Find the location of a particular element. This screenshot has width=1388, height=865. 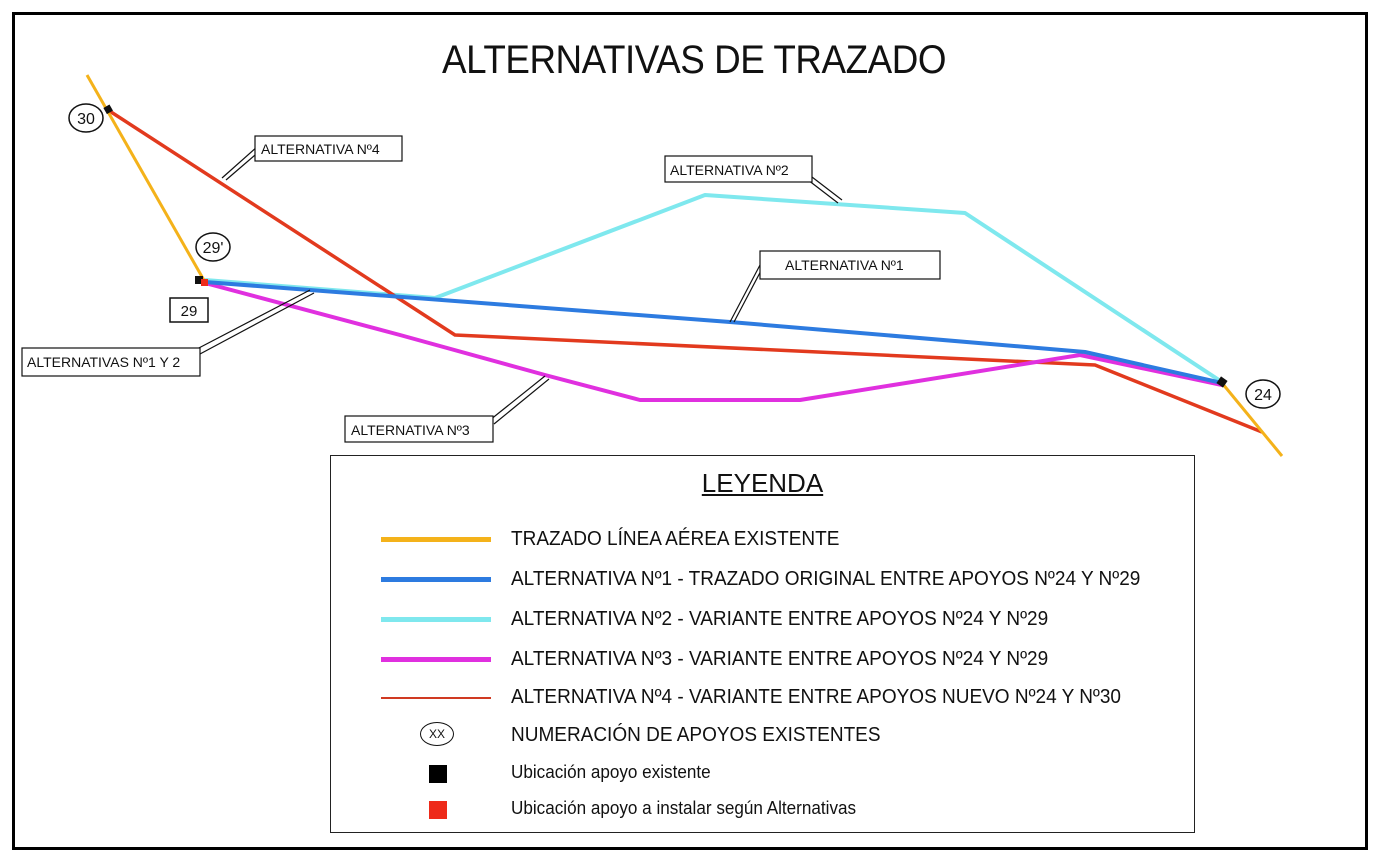

alternativa-1-route is located at coordinates (713, 332).